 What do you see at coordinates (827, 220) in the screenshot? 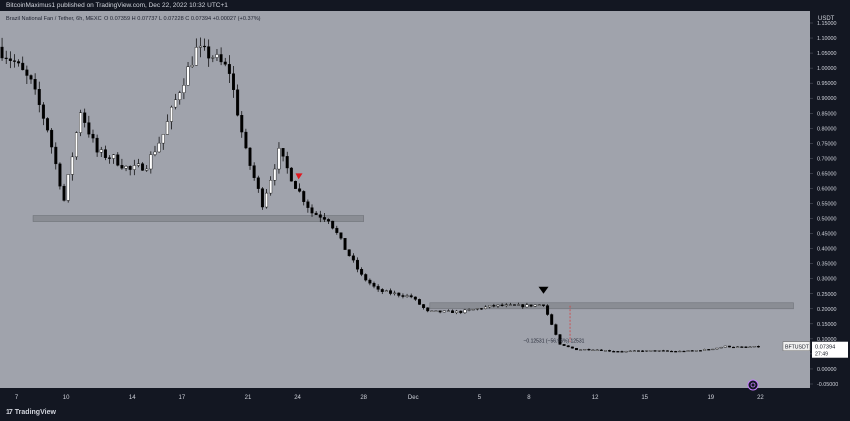
I see `y-tick-label: 0.50000` at bounding box center [827, 220].